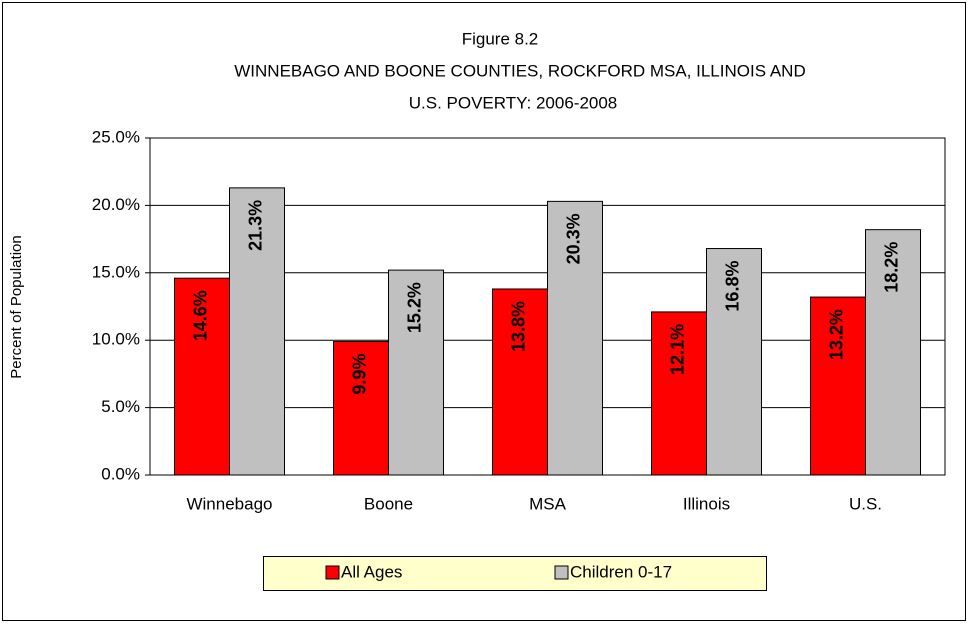  Describe the element at coordinates (116, 136) in the screenshot. I see `y-tick-label: 25.0%` at that location.